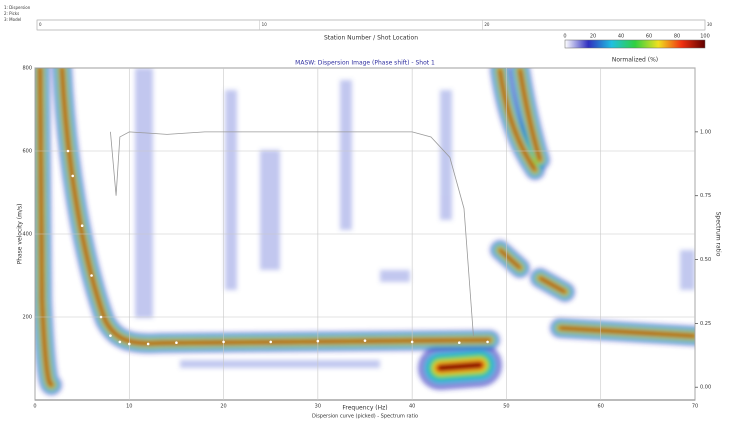 Image resolution: width=732 pixels, height=423 pixels. I want to click on y-tick-label: 600, so click(27, 152).